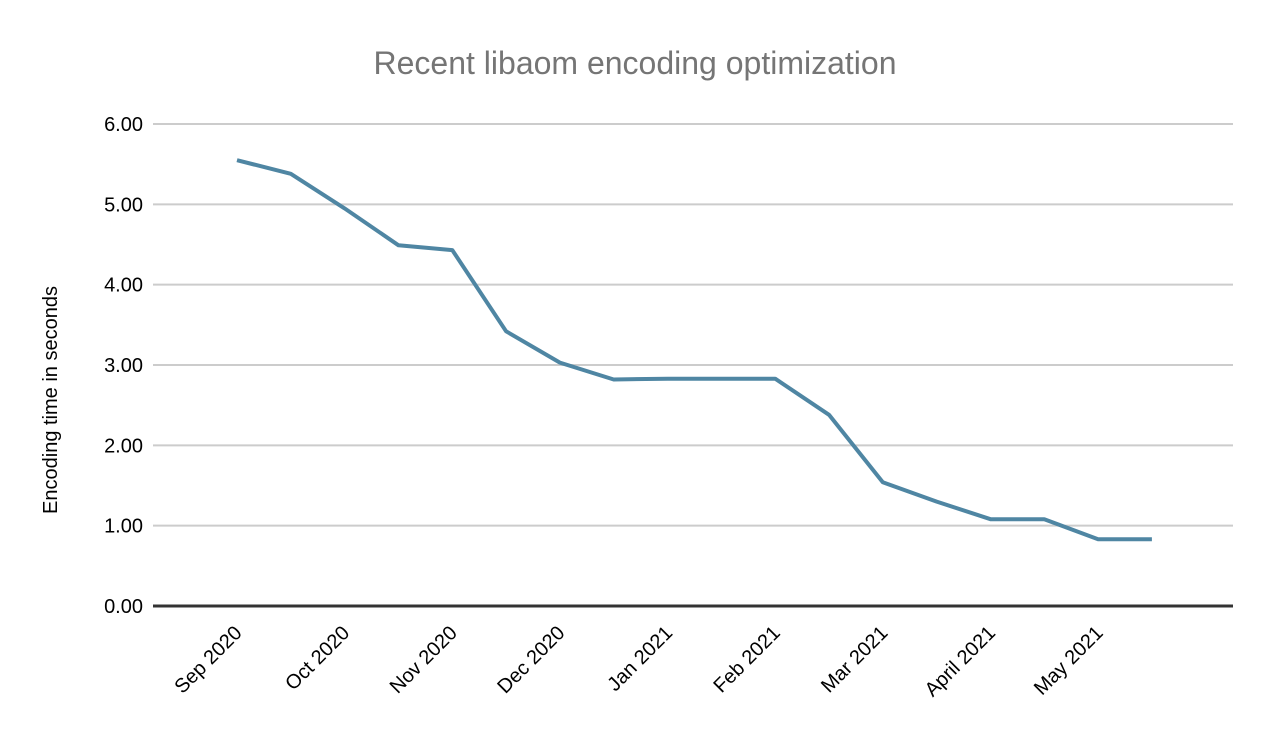 The width and height of the screenshot is (1270, 742). I want to click on y-axis-title: Encoding time in seconds, so click(51, 400).